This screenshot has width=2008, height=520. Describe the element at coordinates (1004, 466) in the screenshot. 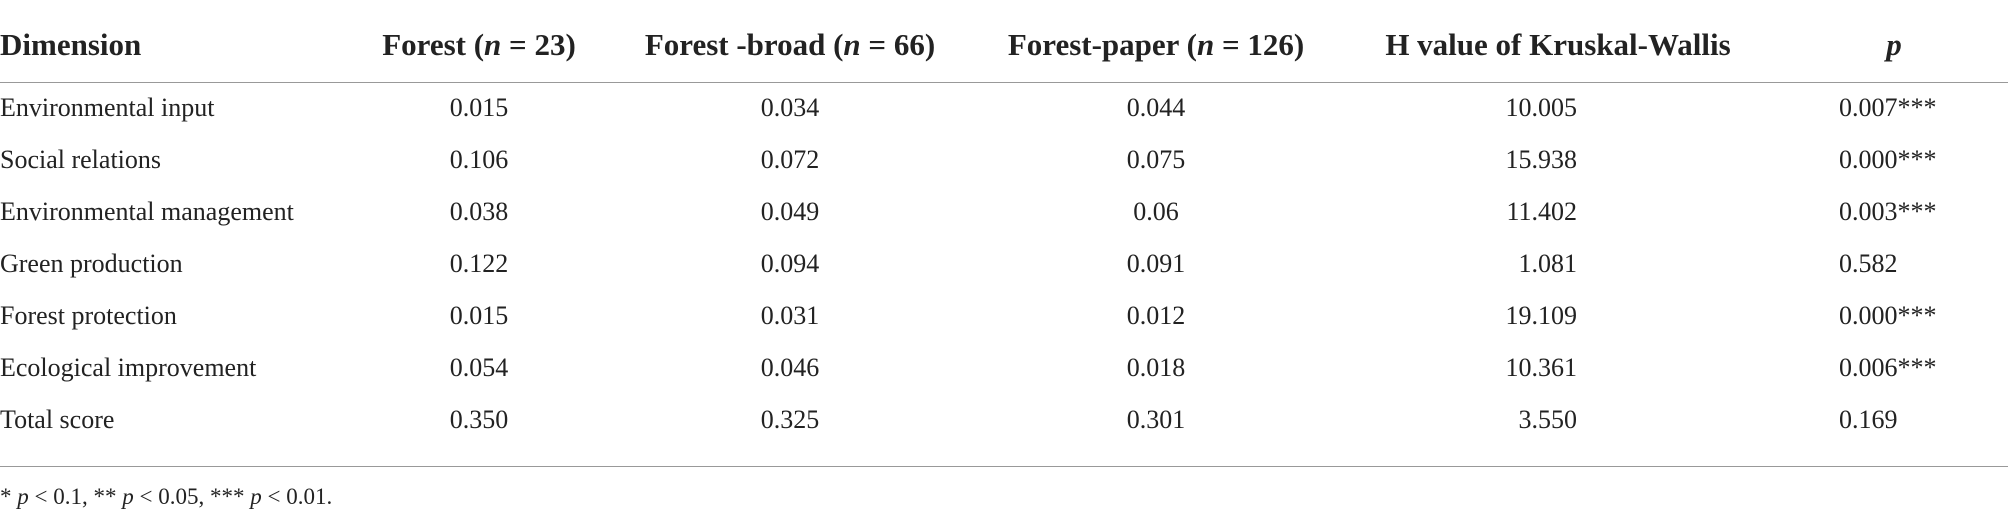

I see `bottom-rule` at that location.